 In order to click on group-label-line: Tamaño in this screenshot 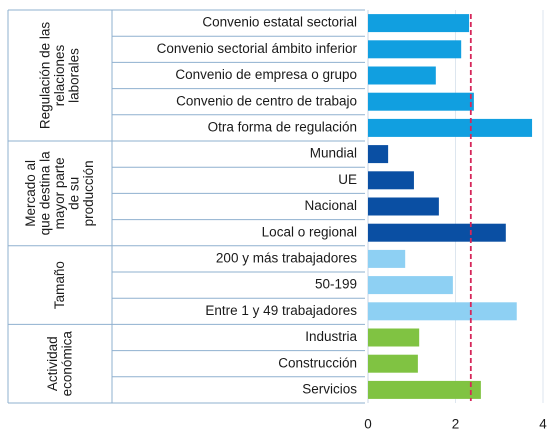, I will do `click(59, 285)`.